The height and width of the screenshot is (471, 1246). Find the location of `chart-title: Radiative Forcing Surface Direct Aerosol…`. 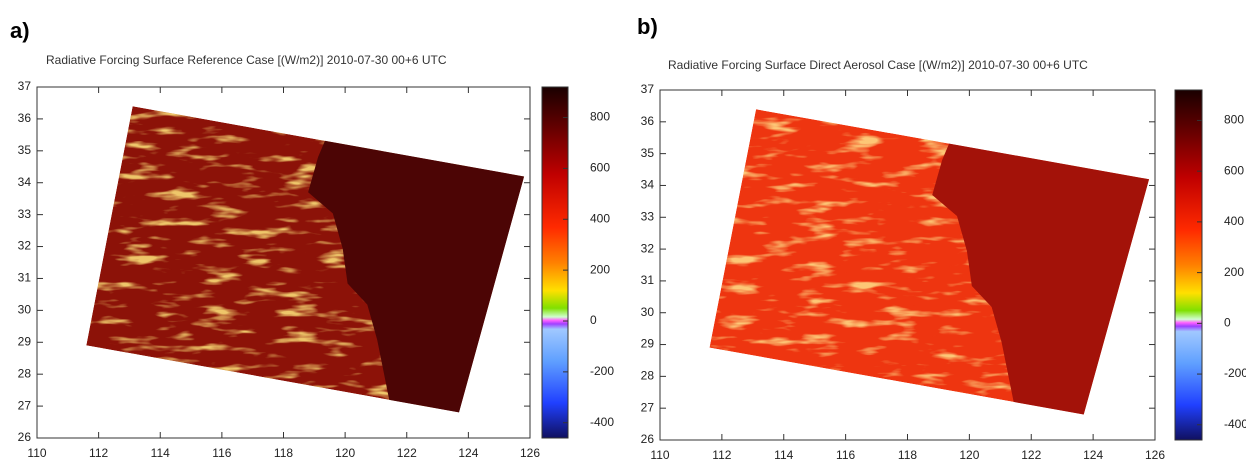

chart-title: Radiative Forcing Surface Direct Aerosol… is located at coordinates (878, 65).